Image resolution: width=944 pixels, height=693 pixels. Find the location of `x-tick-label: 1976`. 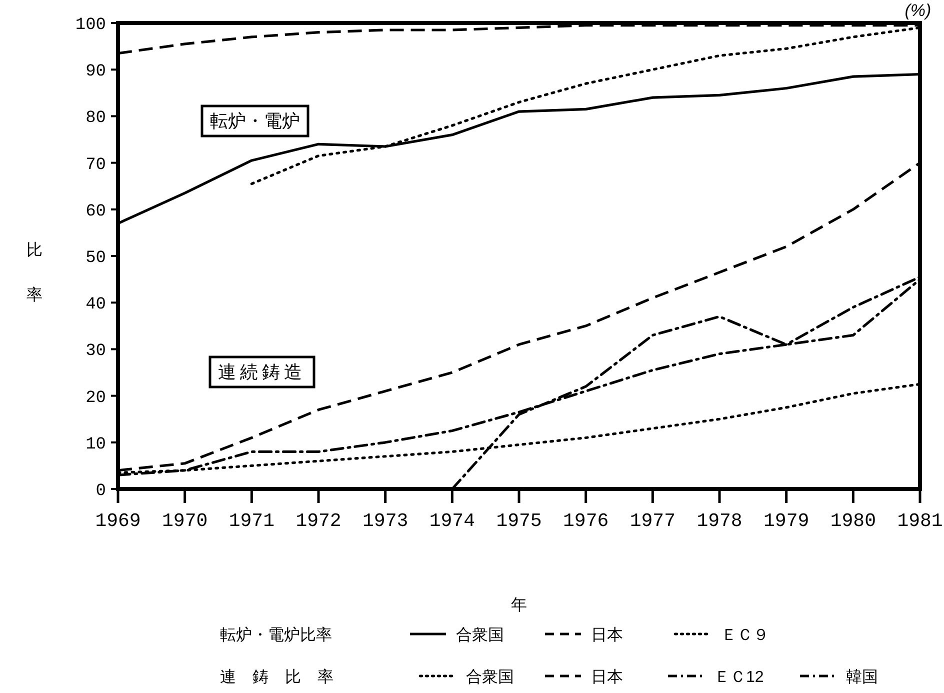

x-tick-label: 1976 is located at coordinates (586, 521).